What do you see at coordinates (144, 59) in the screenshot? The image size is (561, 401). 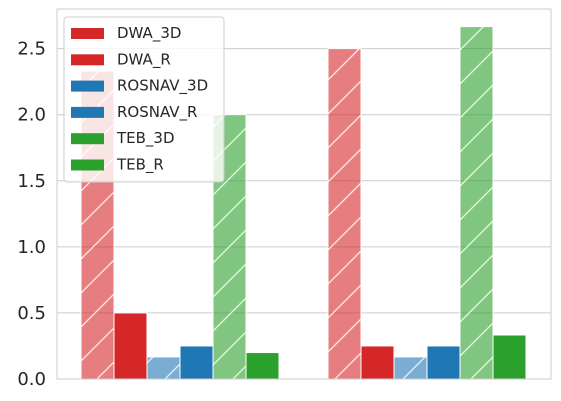 I see `legend-label: DWA_R` at bounding box center [144, 59].